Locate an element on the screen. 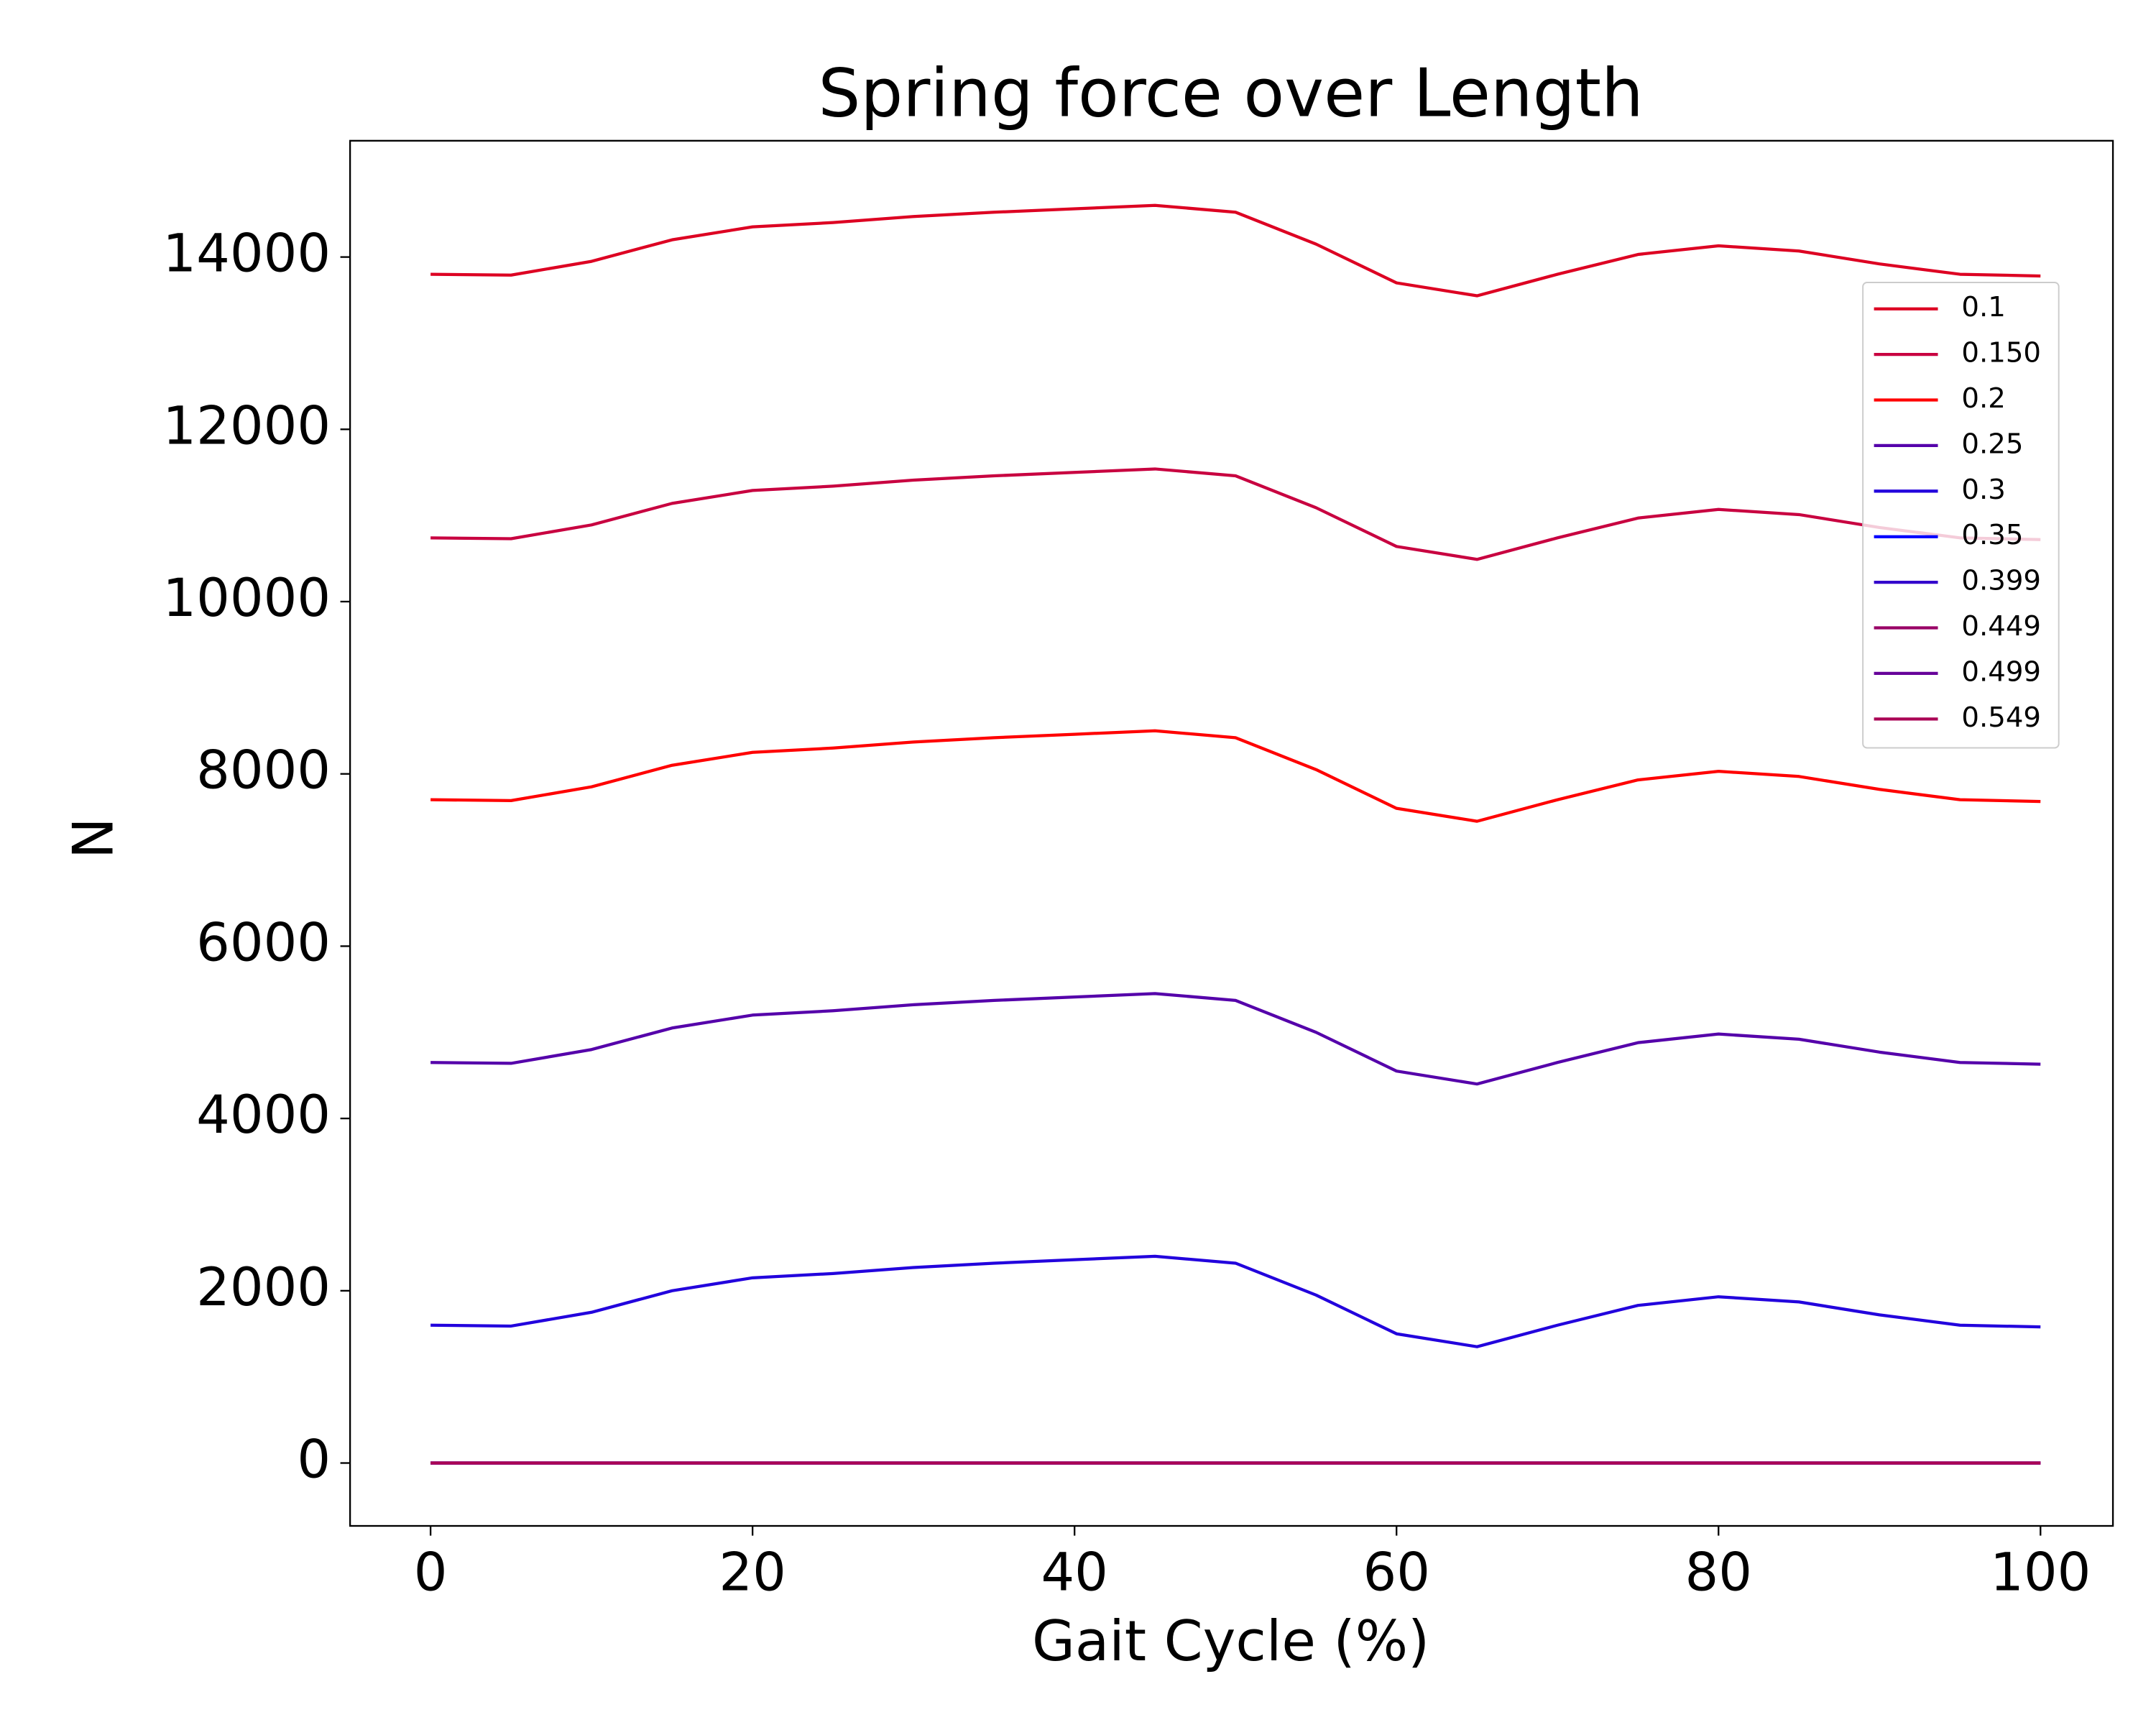 This screenshot has width=2156, height=1725. x-tick-label: 20 is located at coordinates (752, 1573).